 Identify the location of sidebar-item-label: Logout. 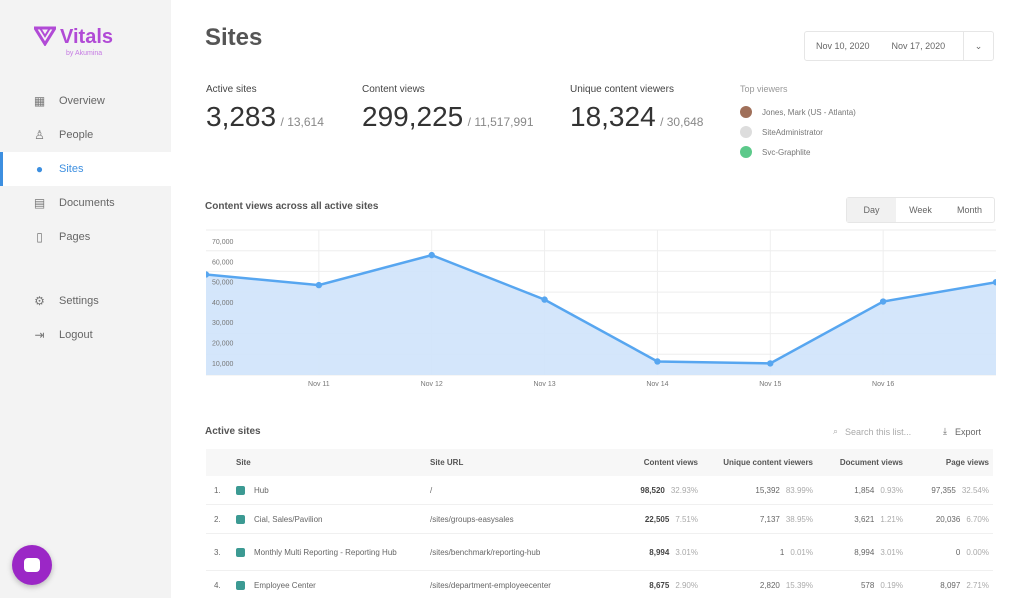
(76, 335).